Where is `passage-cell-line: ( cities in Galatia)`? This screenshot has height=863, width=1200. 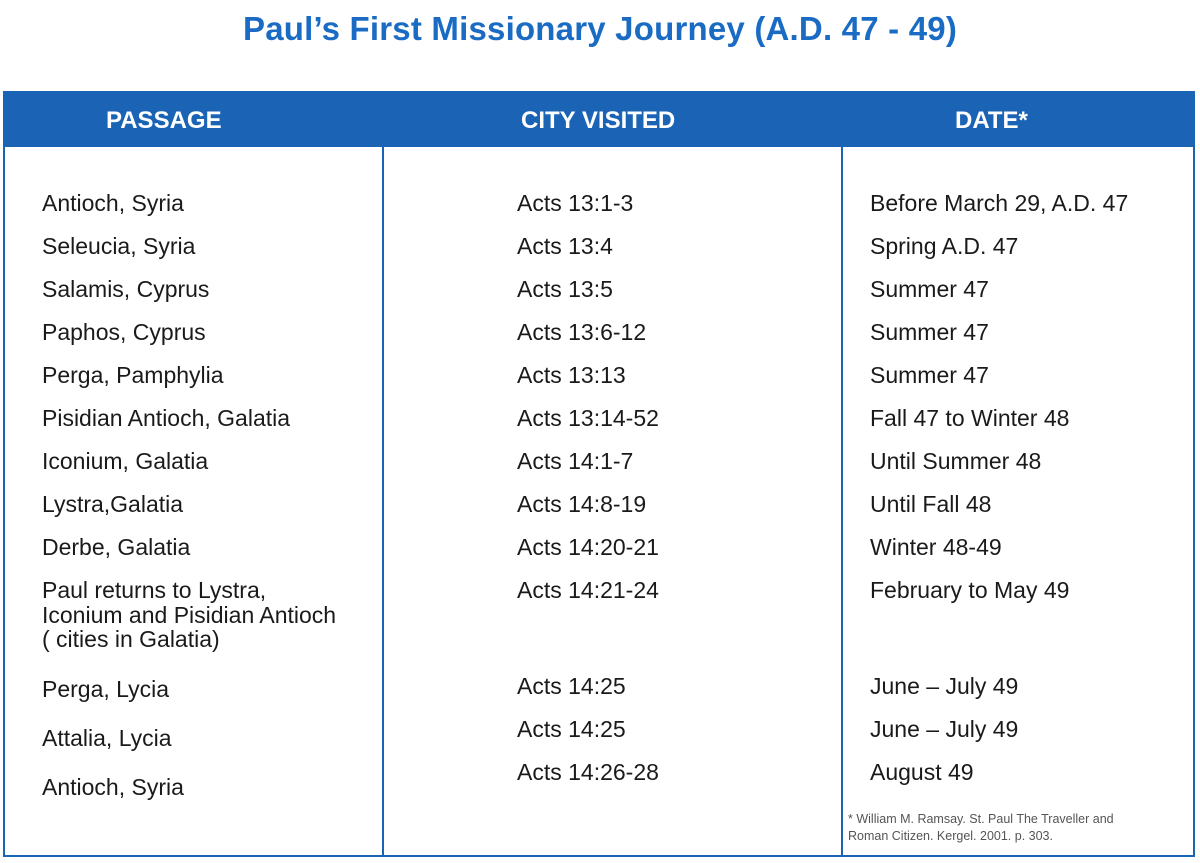 passage-cell-line: ( cities in Galatia) is located at coordinates (131, 639).